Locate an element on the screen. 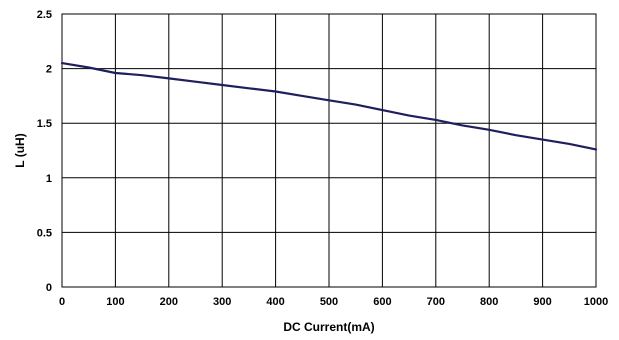 This screenshot has width=619, height=340. y-tick-label: 2.5 is located at coordinates (44, 15).